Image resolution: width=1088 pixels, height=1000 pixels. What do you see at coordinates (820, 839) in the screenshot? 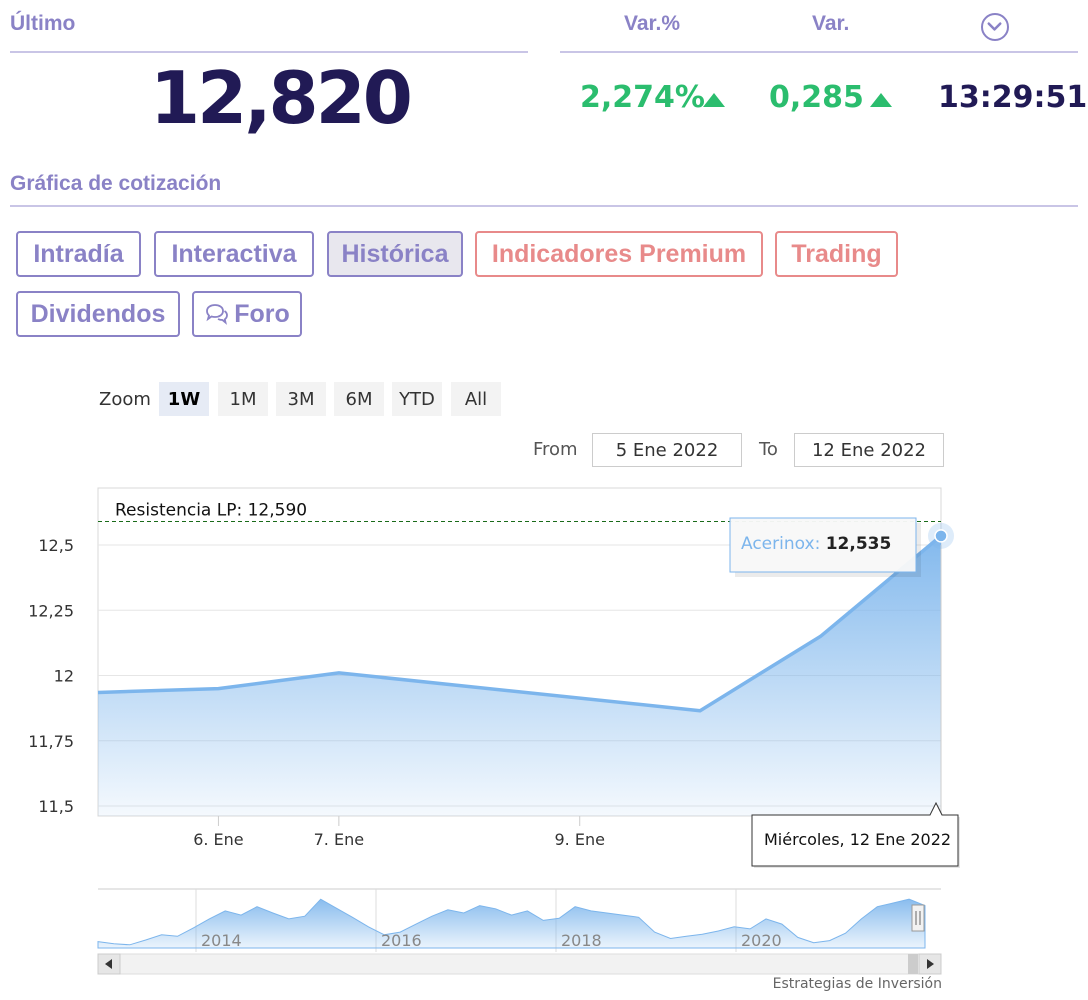
I see `x-tick-label: 11. Ene` at bounding box center [820, 839].